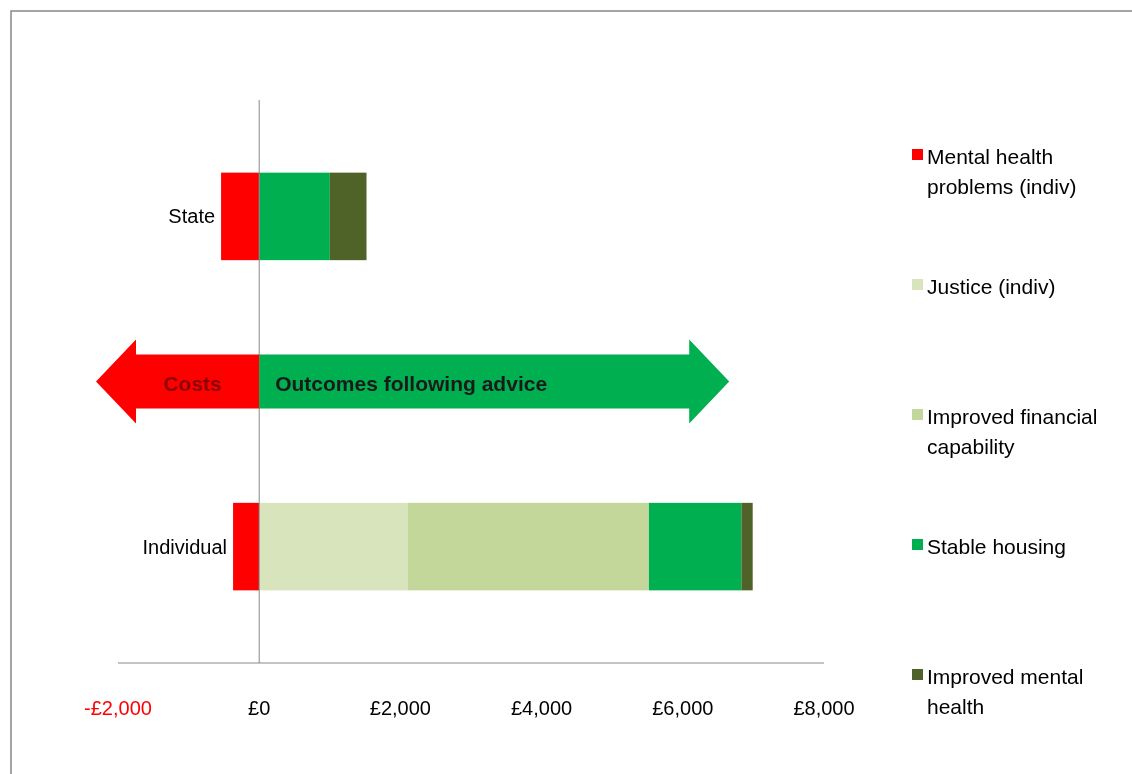  I want to click on y-tick-label: State, so click(192, 216).